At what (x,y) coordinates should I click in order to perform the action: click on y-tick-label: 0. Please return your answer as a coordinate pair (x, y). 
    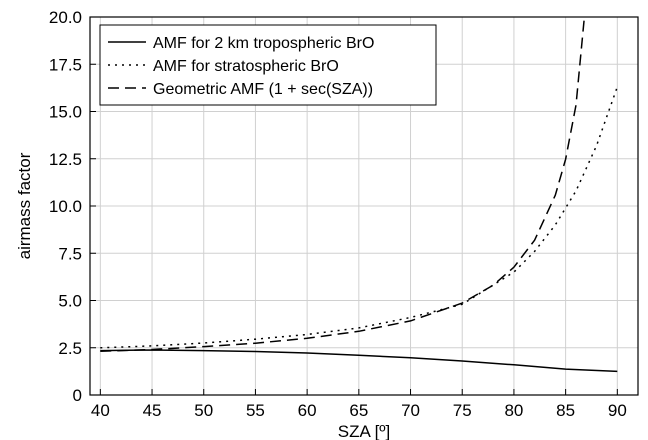
    Looking at the image, I should click on (77, 395).